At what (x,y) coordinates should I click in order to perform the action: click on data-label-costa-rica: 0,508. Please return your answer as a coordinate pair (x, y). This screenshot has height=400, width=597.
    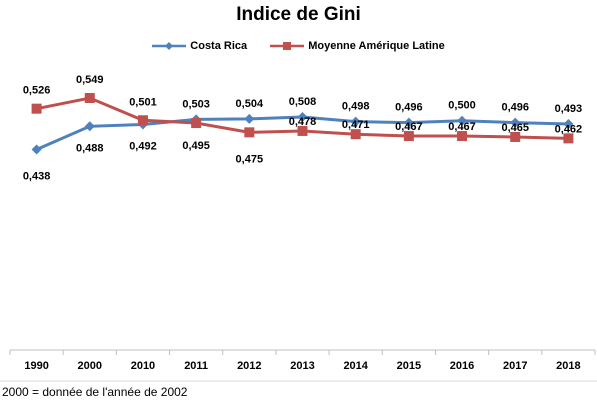
    Looking at the image, I should click on (303, 102).